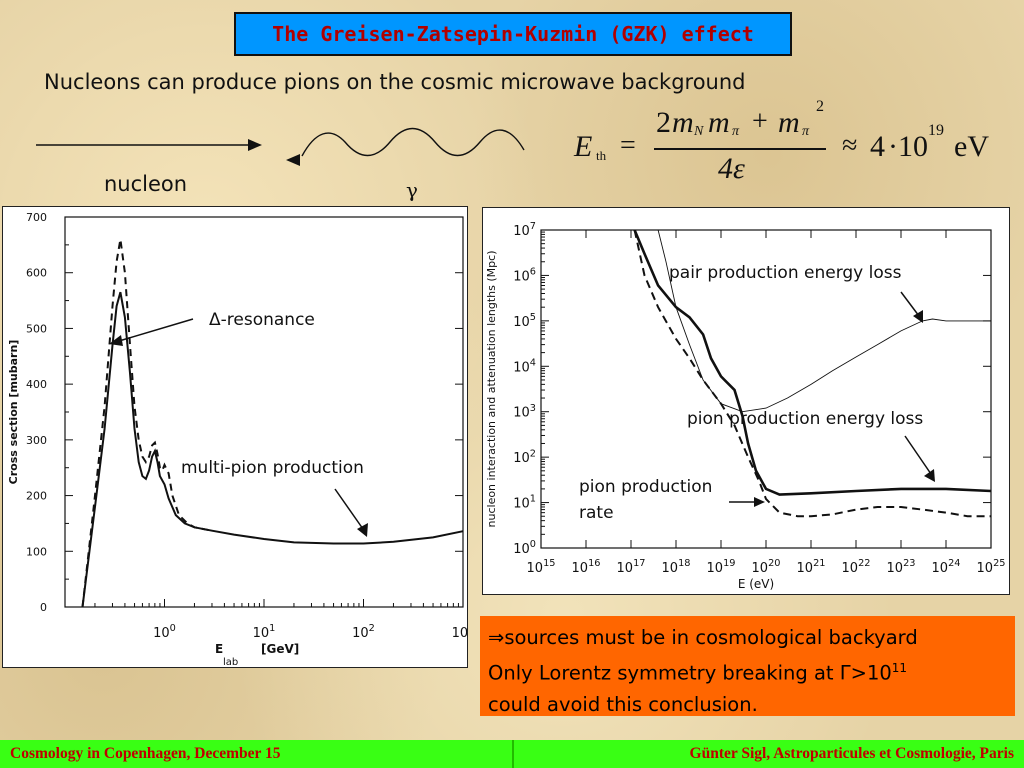  What do you see at coordinates (811, 567) in the screenshot?
I see `x-tick-label: 10²¹` at bounding box center [811, 567].